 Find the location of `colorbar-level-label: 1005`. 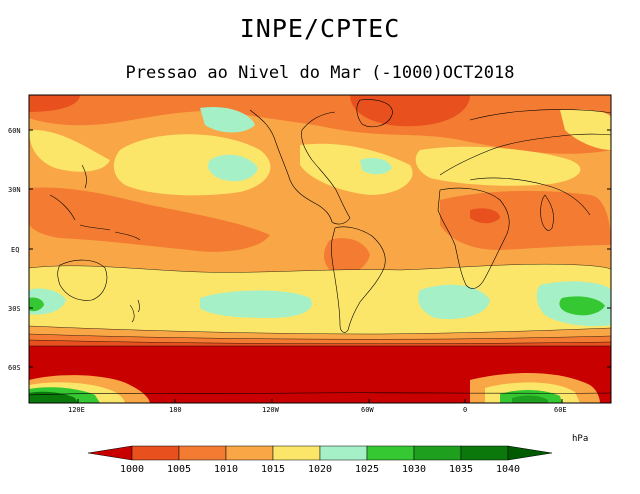

colorbar-level-label: 1005 is located at coordinates (179, 469).